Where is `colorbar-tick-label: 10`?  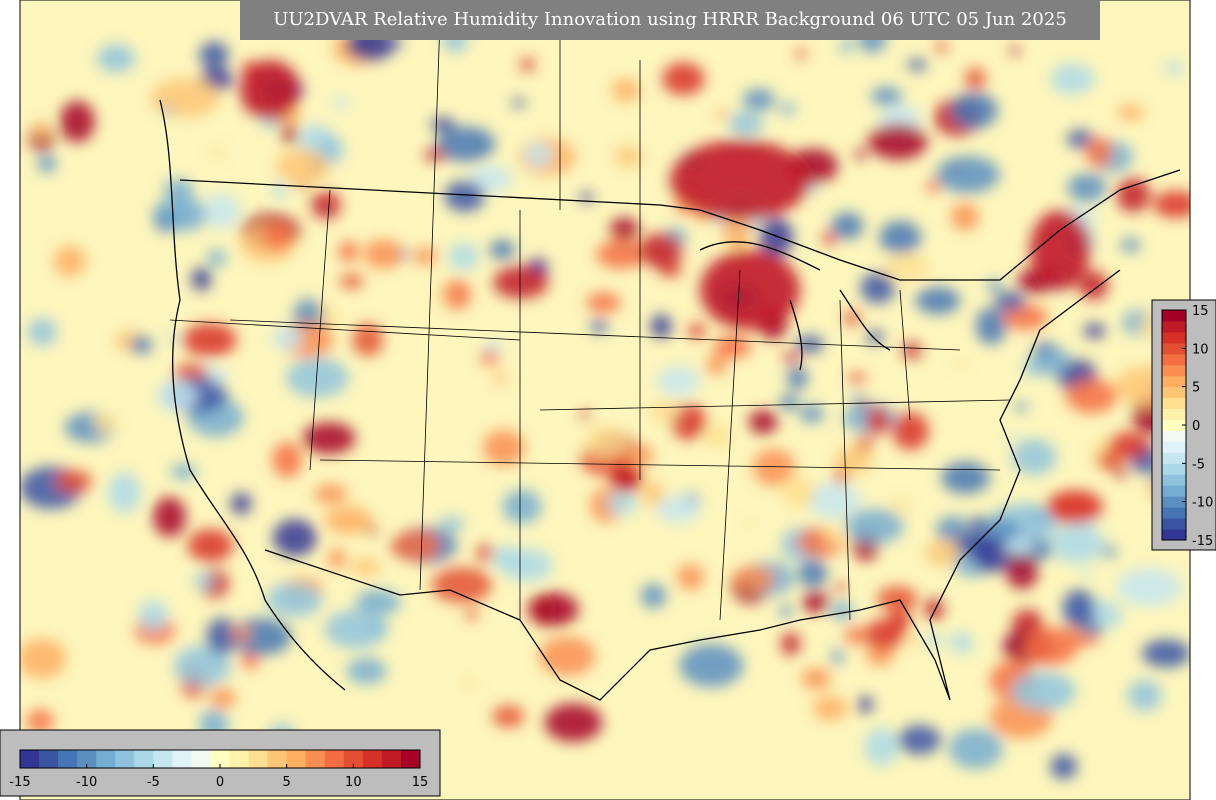 colorbar-tick-label: 10 is located at coordinates (1200, 349).